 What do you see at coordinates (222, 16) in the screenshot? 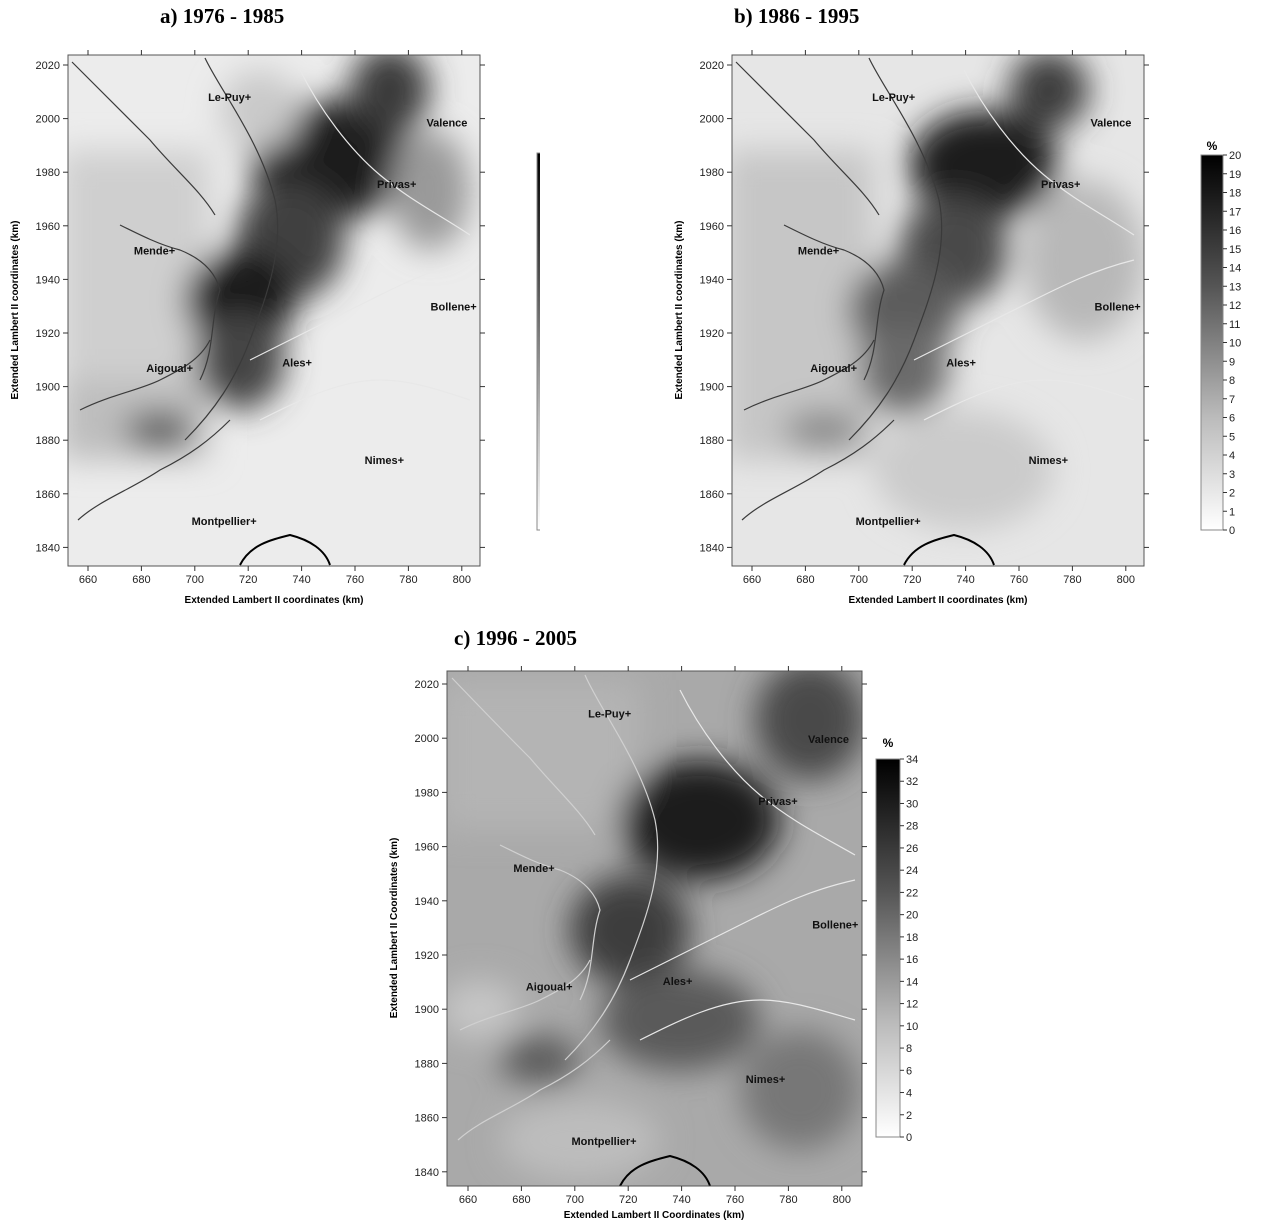
I see `panel-title: a) 1976 - 1985` at bounding box center [222, 16].